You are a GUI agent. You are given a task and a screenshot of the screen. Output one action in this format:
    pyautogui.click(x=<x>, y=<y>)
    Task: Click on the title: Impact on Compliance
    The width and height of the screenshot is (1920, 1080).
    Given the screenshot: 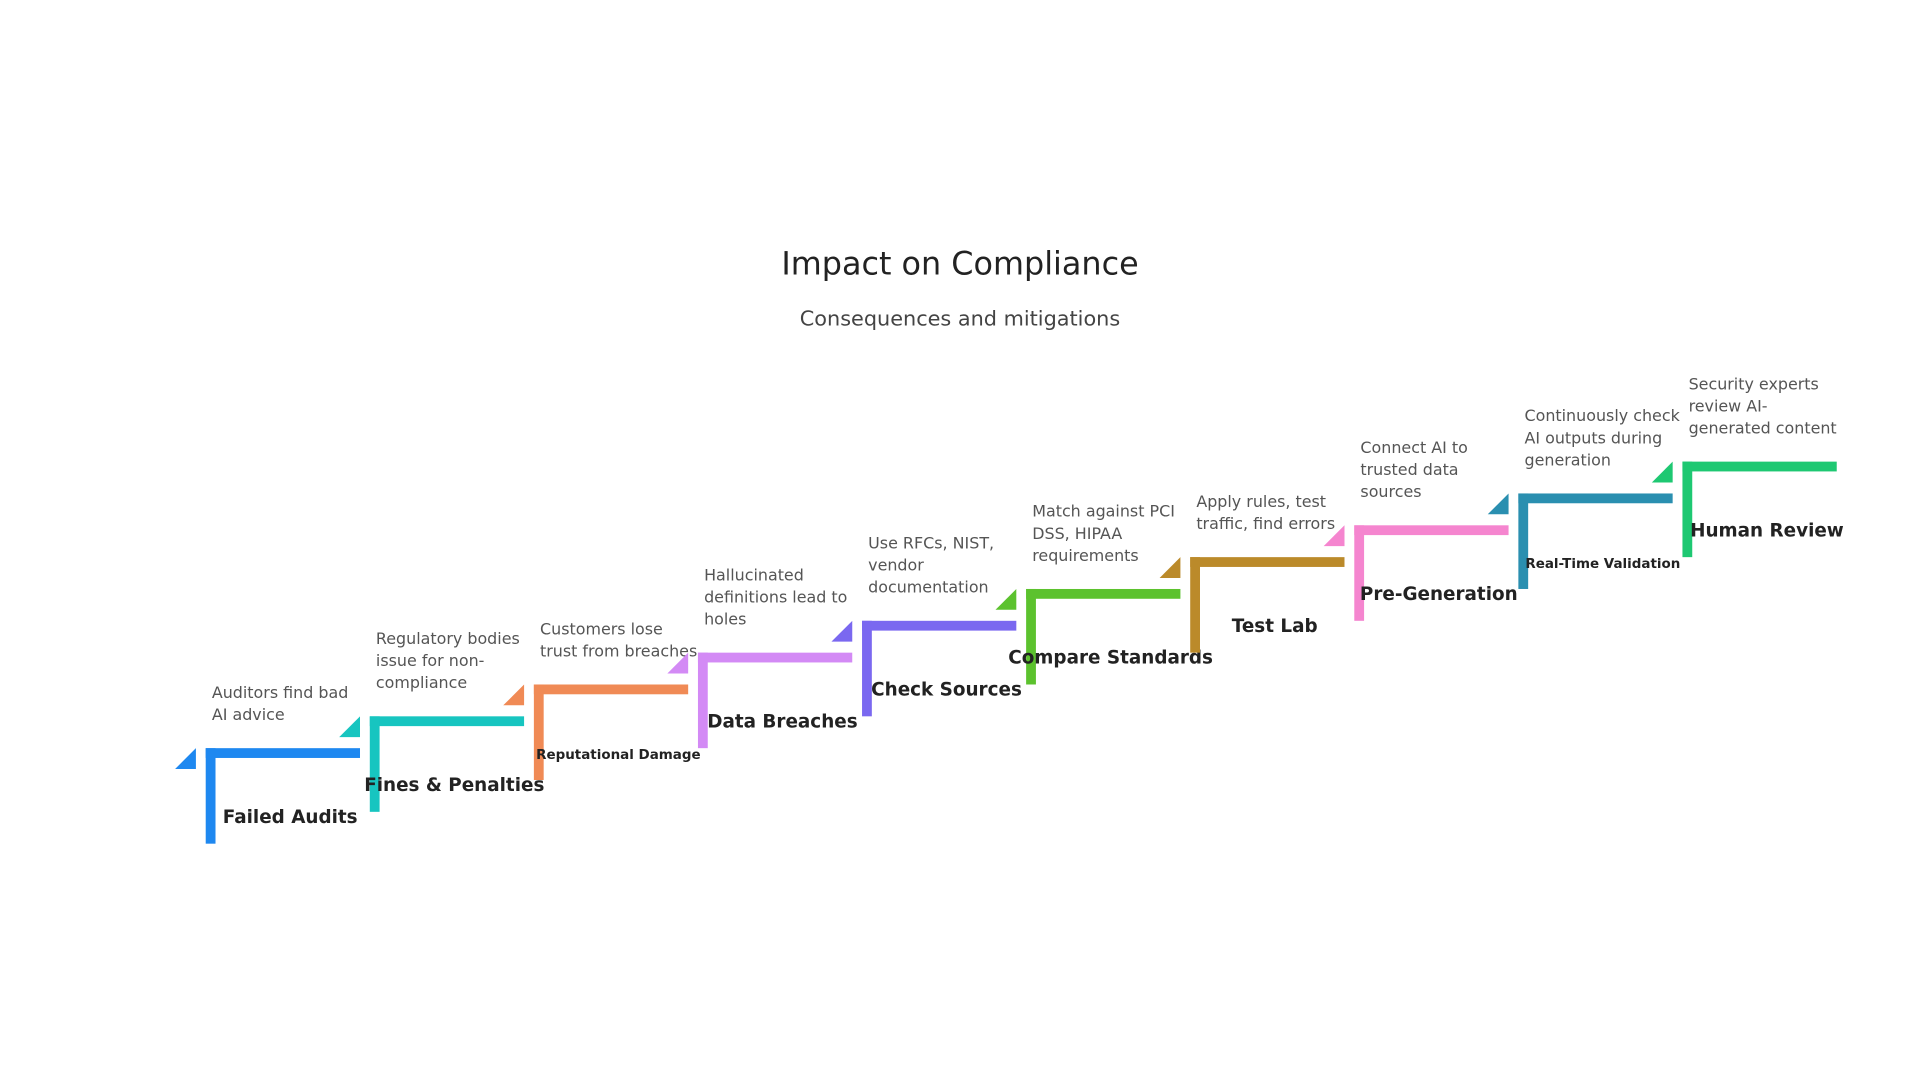 What is the action you would take?
    pyautogui.click(x=959, y=263)
    